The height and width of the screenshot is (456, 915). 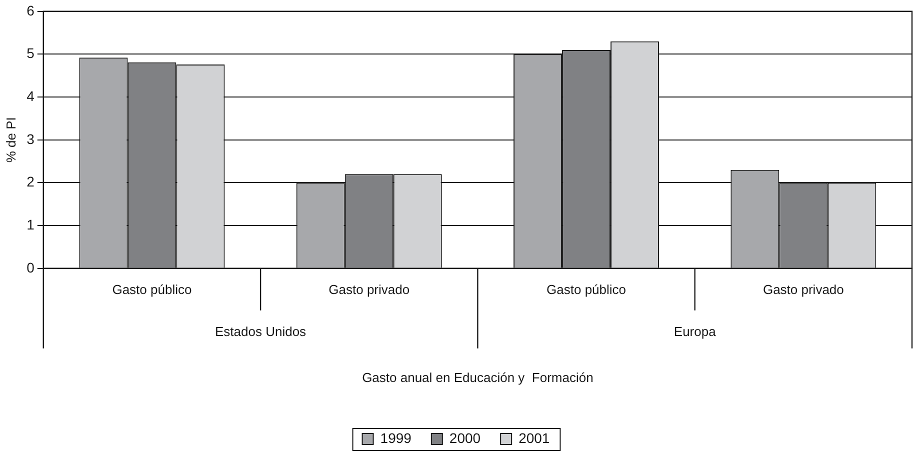 I want to click on text: Estados Unidos, so click(x=261, y=331).